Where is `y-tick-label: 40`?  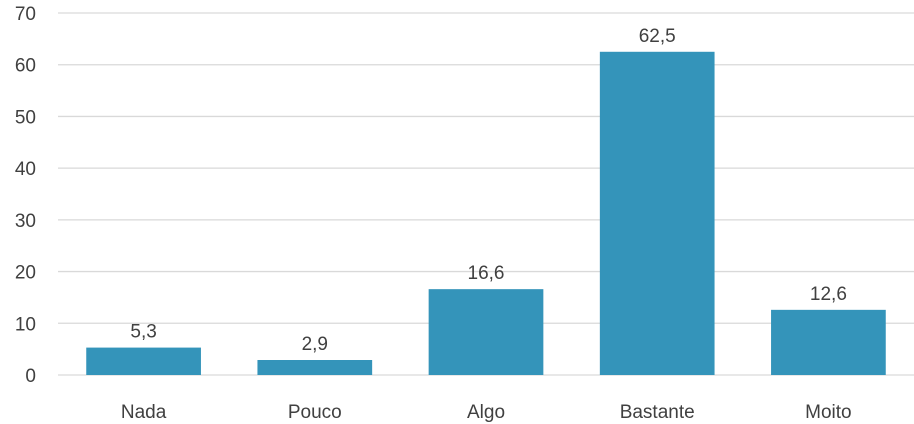 y-tick-label: 40 is located at coordinates (25, 169).